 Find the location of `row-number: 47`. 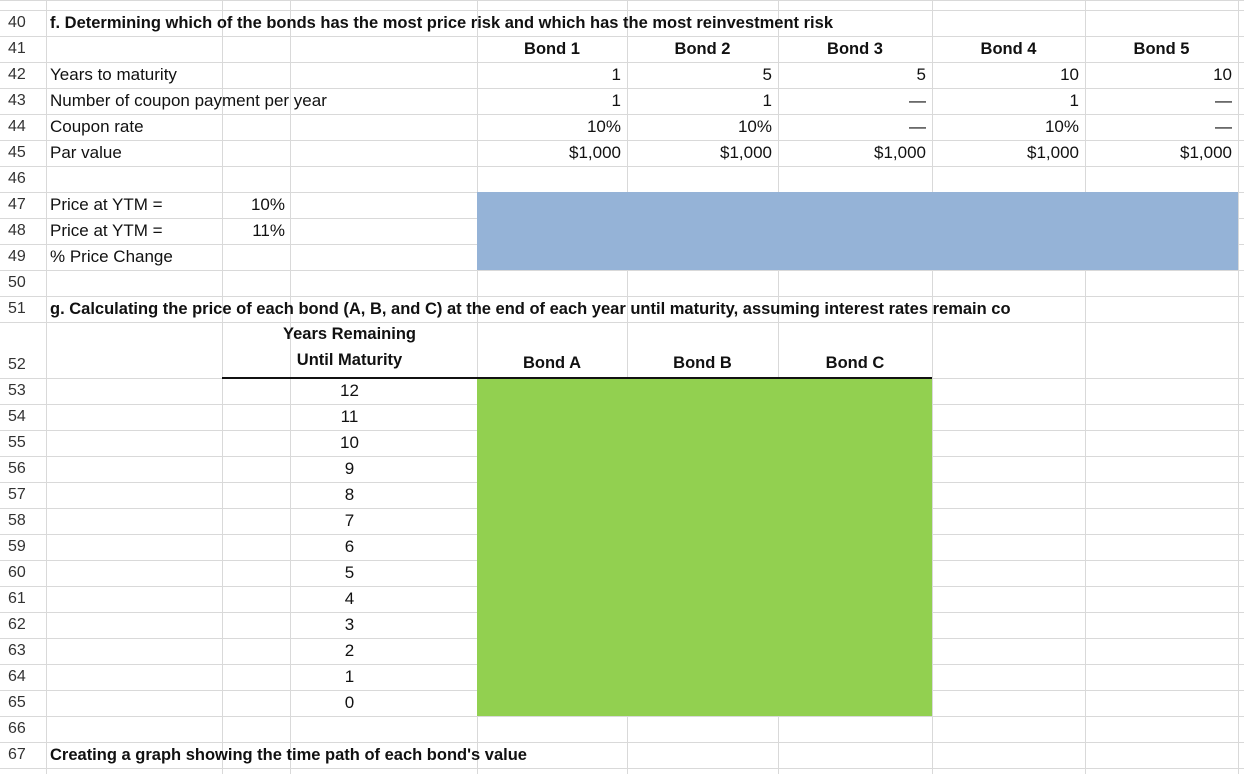

row-number: 47 is located at coordinates (17, 204).